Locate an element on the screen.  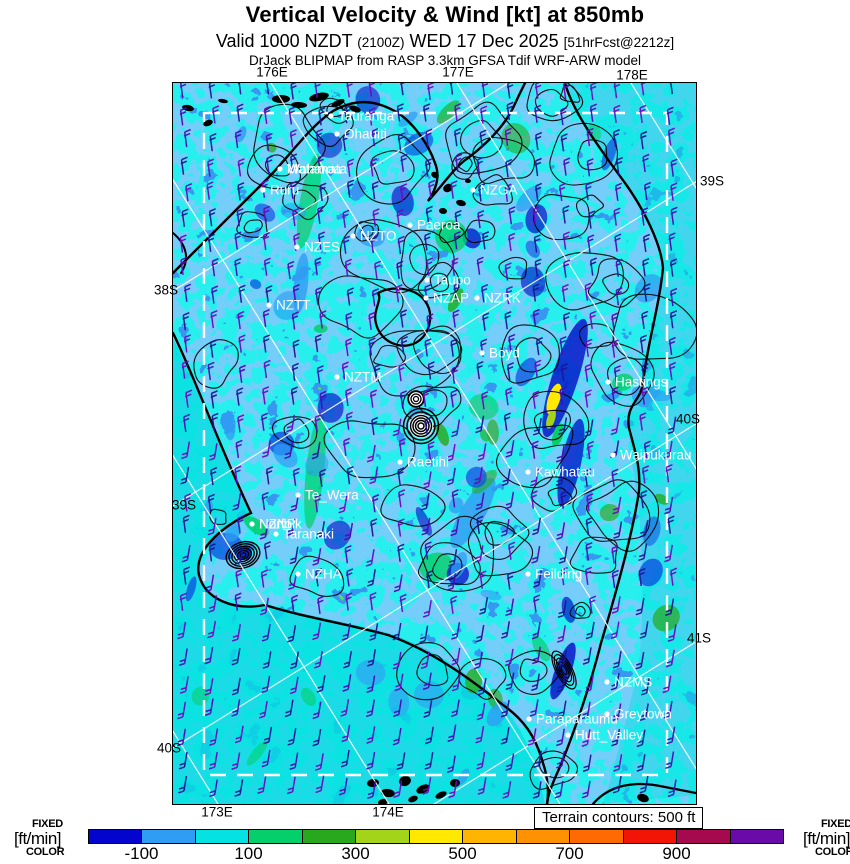
station-label: Matamata is located at coordinates (317, 169).